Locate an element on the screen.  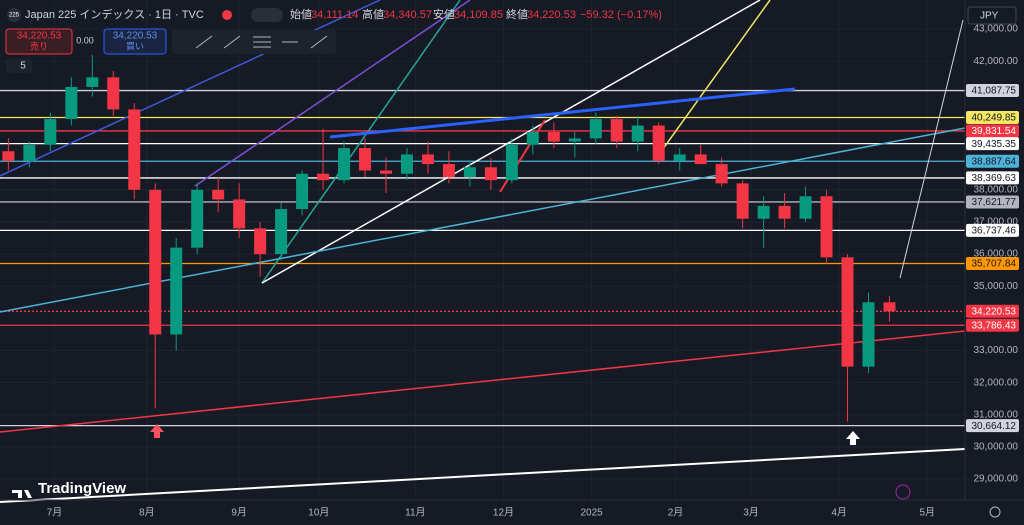
x-tick-label: 3月 is located at coordinates (751, 513).